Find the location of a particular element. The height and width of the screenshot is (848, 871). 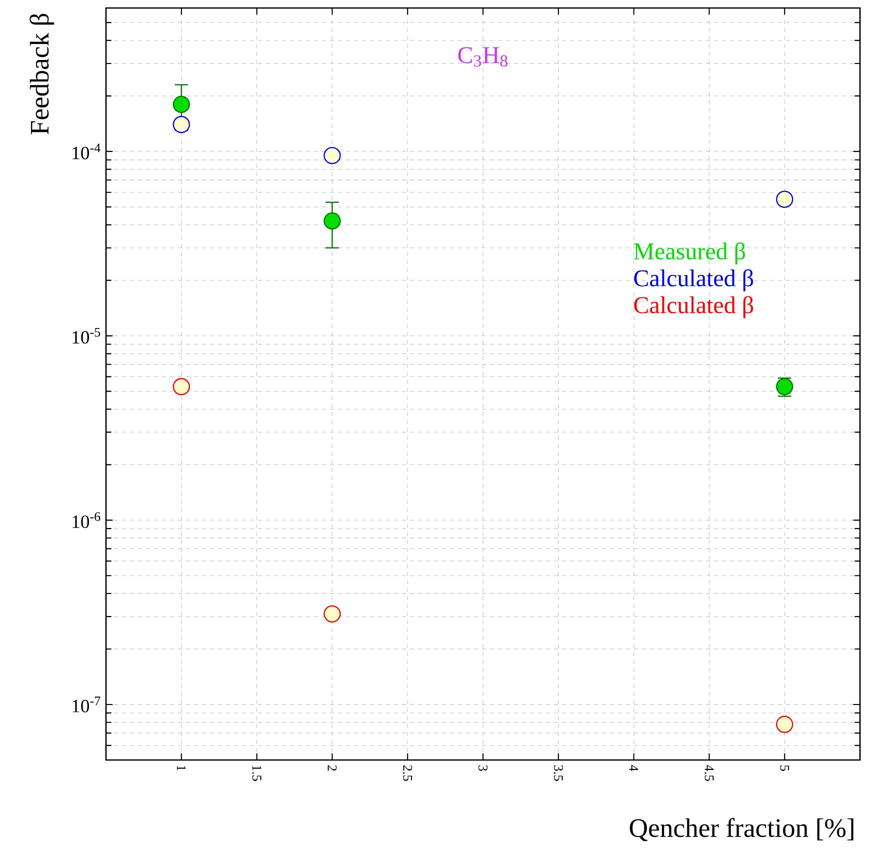

y-tick-label: 10$^{-7}$ is located at coordinates (86, 704).